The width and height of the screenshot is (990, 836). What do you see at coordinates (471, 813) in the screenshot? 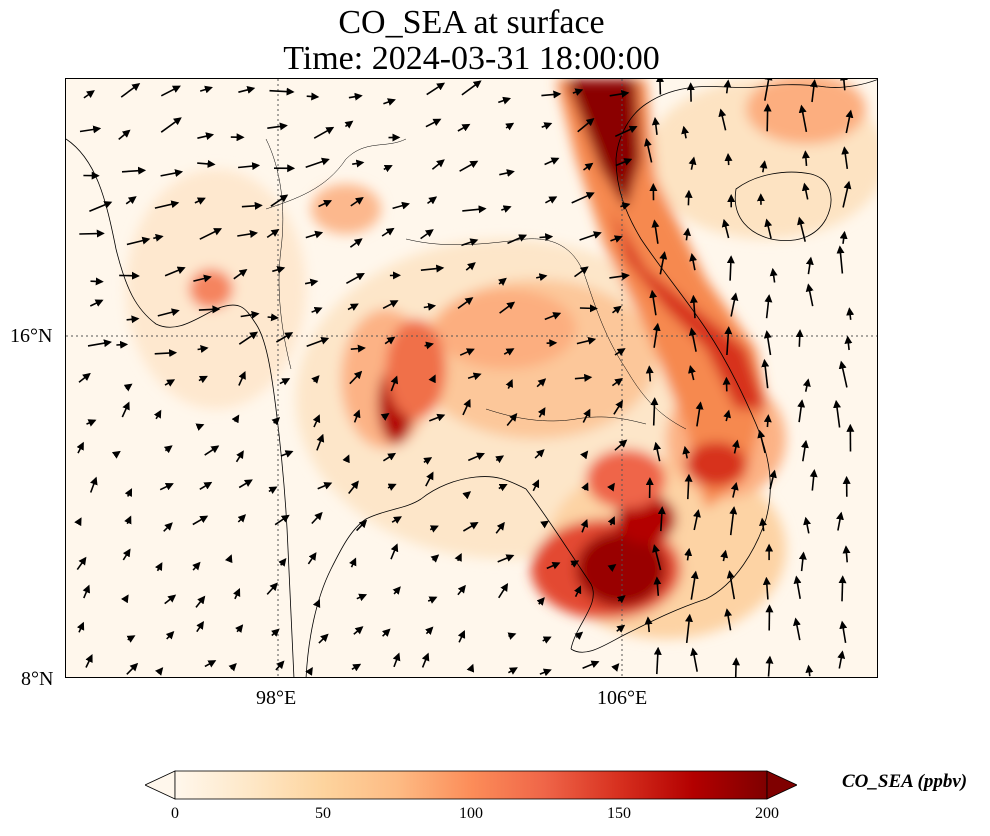
I see `colorbar-tick: 100` at bounding box center [471, 813].